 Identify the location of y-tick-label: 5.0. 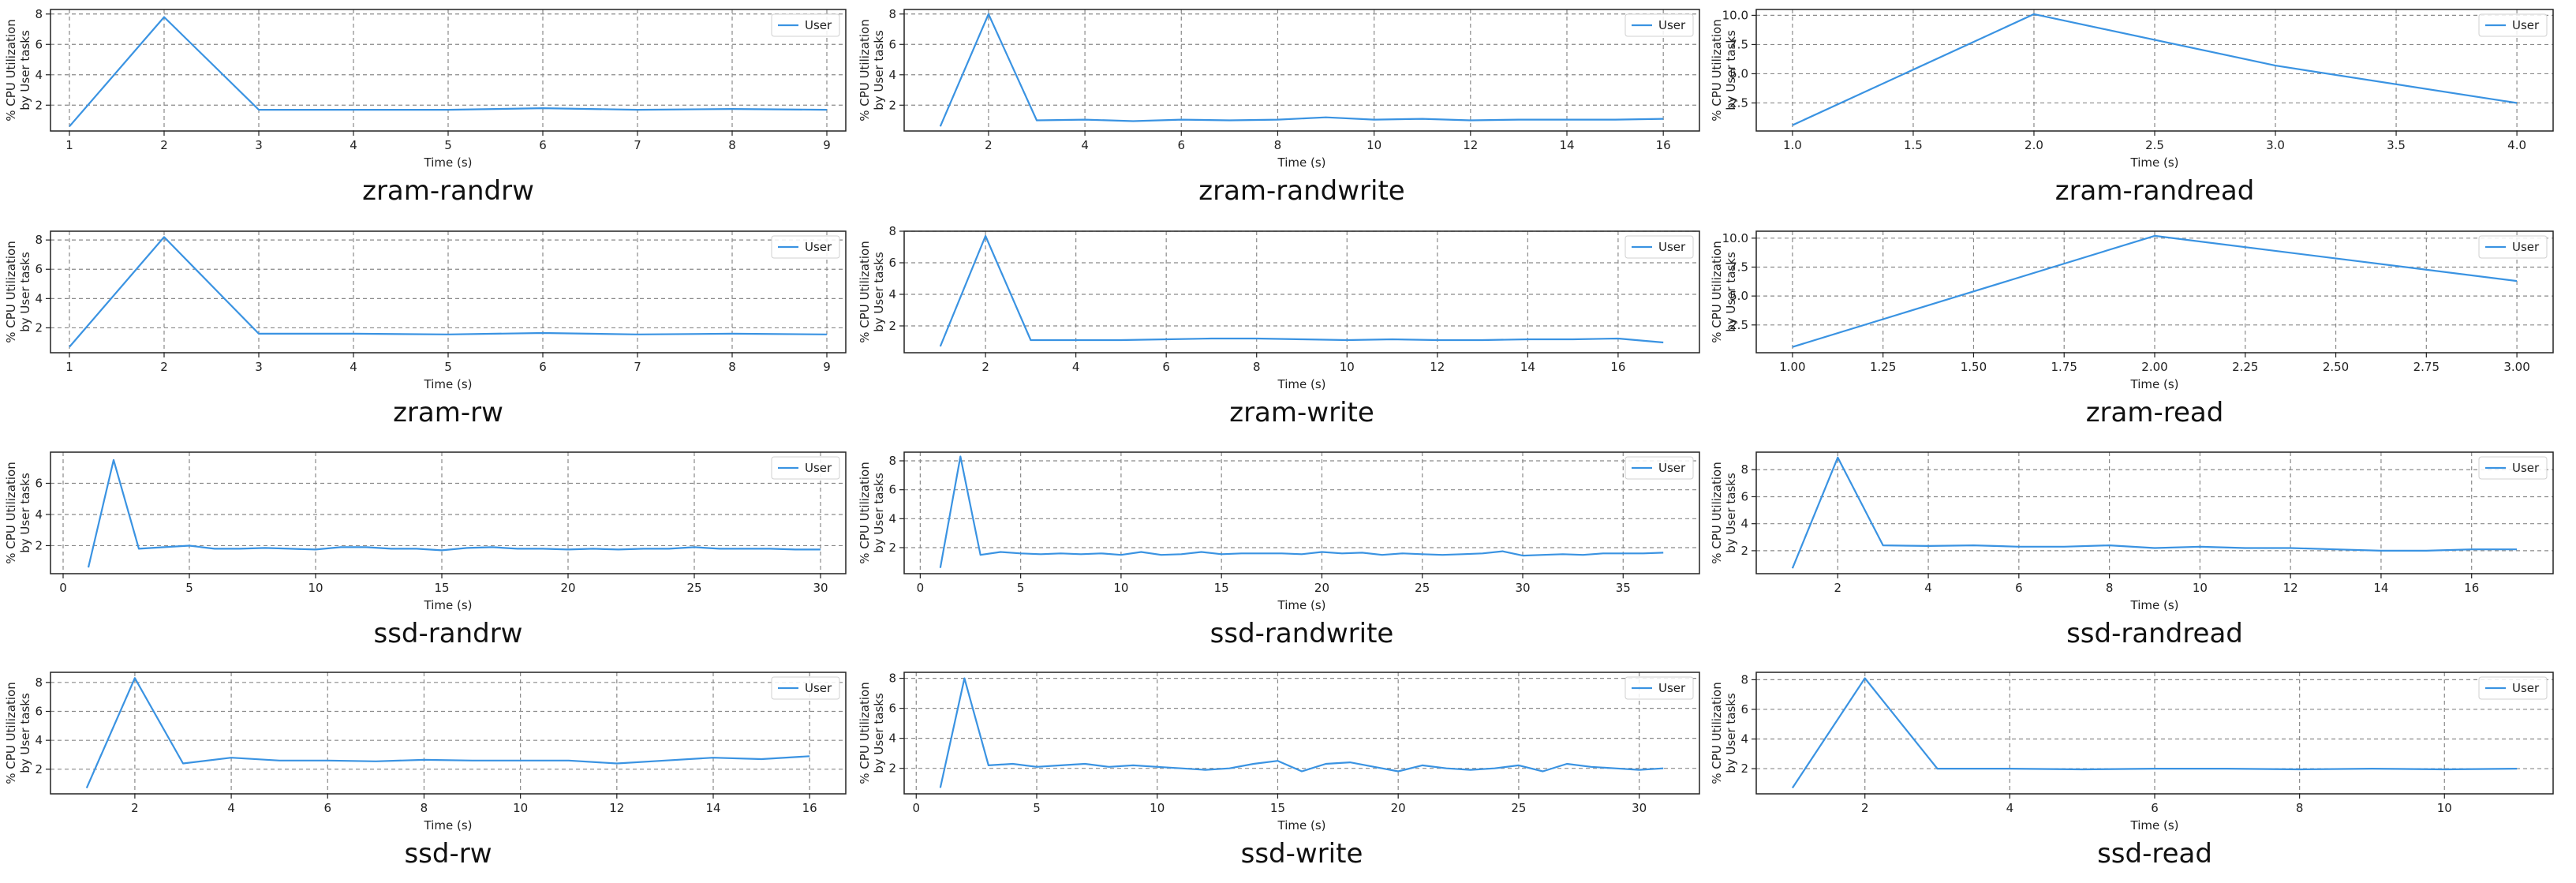
(1738, 73).